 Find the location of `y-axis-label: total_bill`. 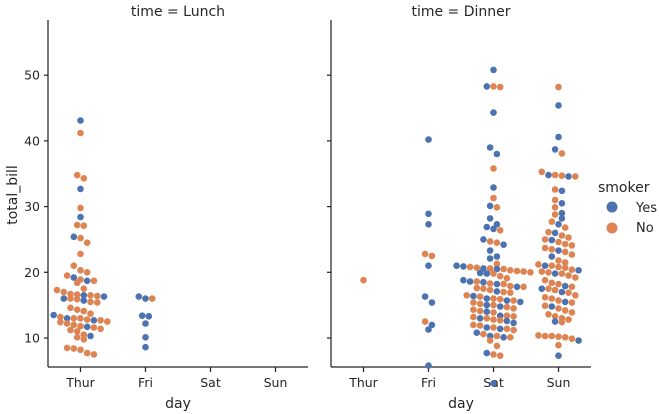

y-axis-label: total_bill is located at coordinates (13, 195).